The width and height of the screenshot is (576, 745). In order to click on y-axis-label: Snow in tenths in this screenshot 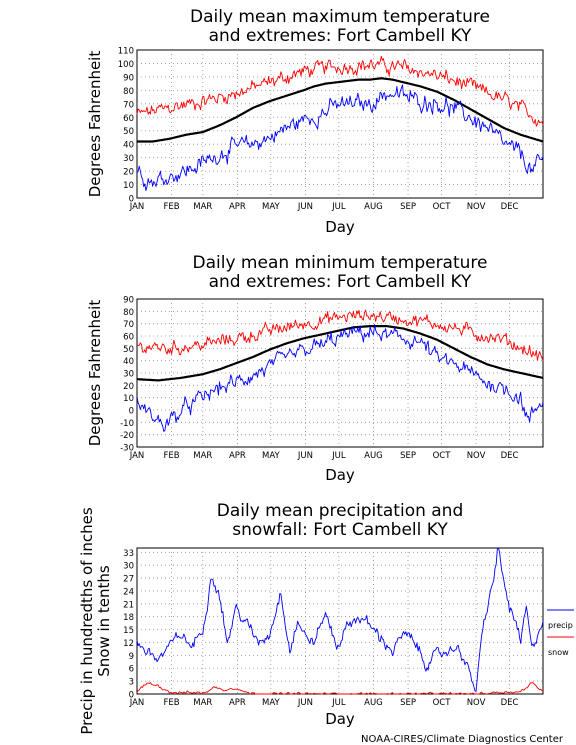, I will do `click(104, 621)`.